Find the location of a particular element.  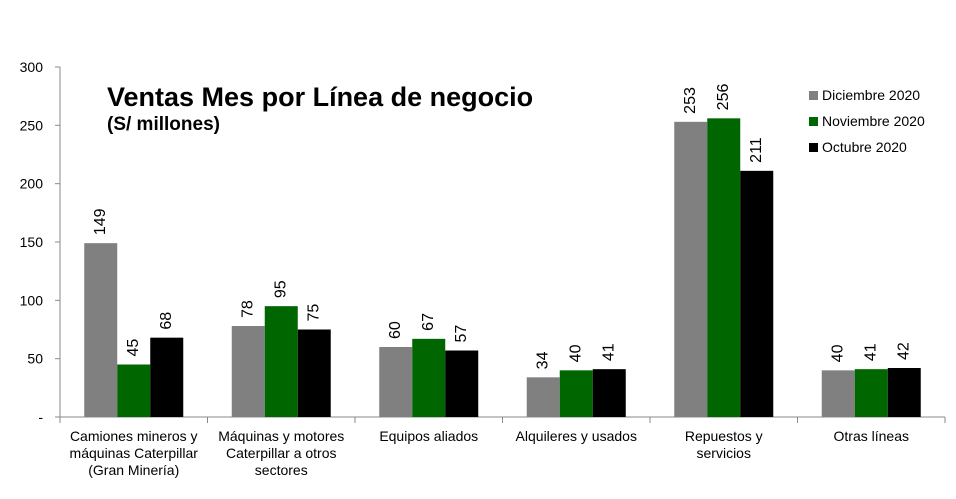

bar-value-label: 95 is located at coordinates (280, 289).